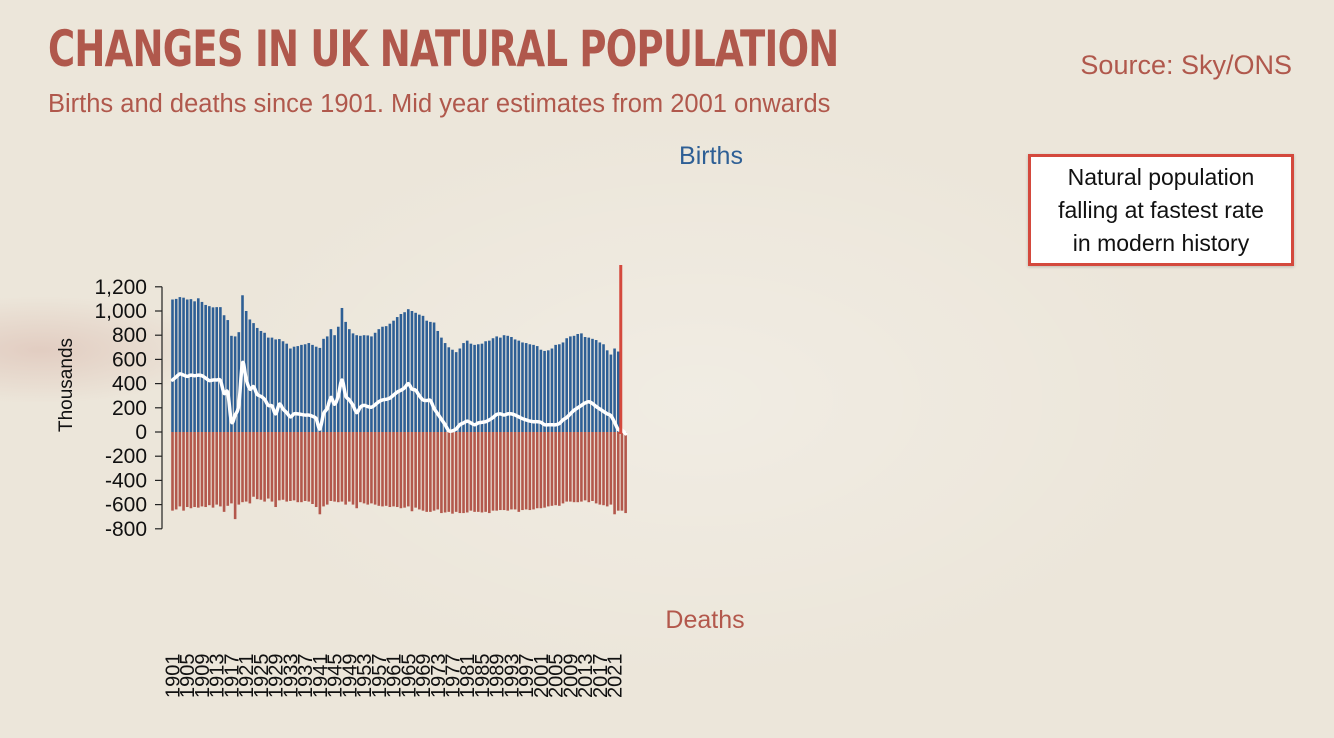 The height and width of the screenshot is (738, 1334). I want to click on deaths-bar-1972, so click(434, 471).